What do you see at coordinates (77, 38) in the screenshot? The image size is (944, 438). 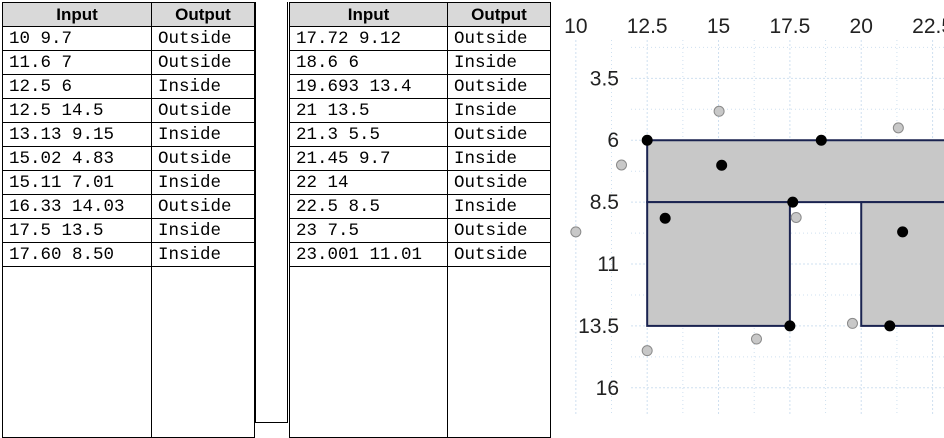 I see `input-cell: 10 9.7` at bounding box center [77, 38].